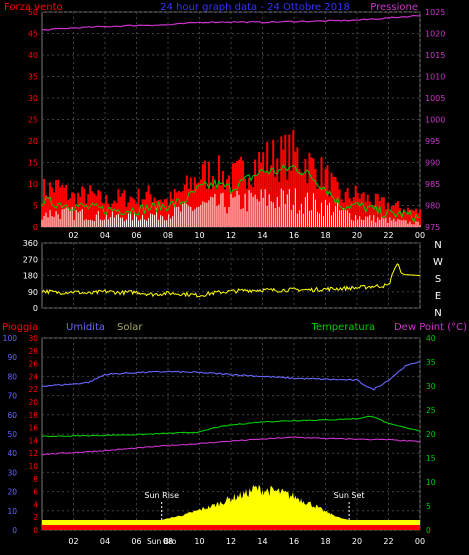  I want to click on right-temperature-tick-label: 35, so click(431, 362).